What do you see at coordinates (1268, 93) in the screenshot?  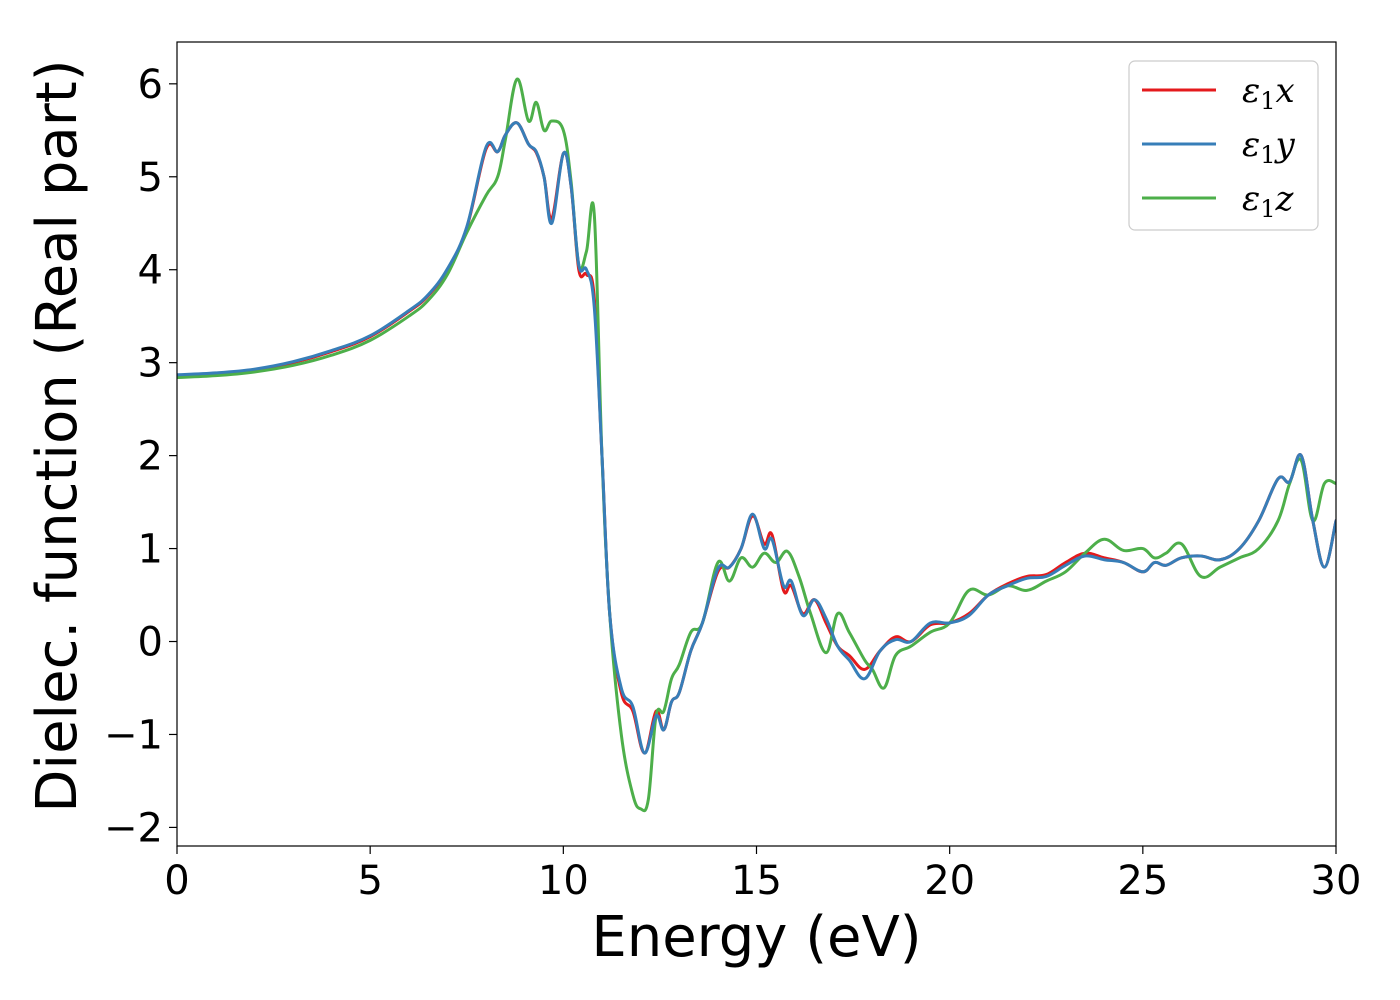 I see `legend-label-x: ε1x` at bounding box center [1268, 93].